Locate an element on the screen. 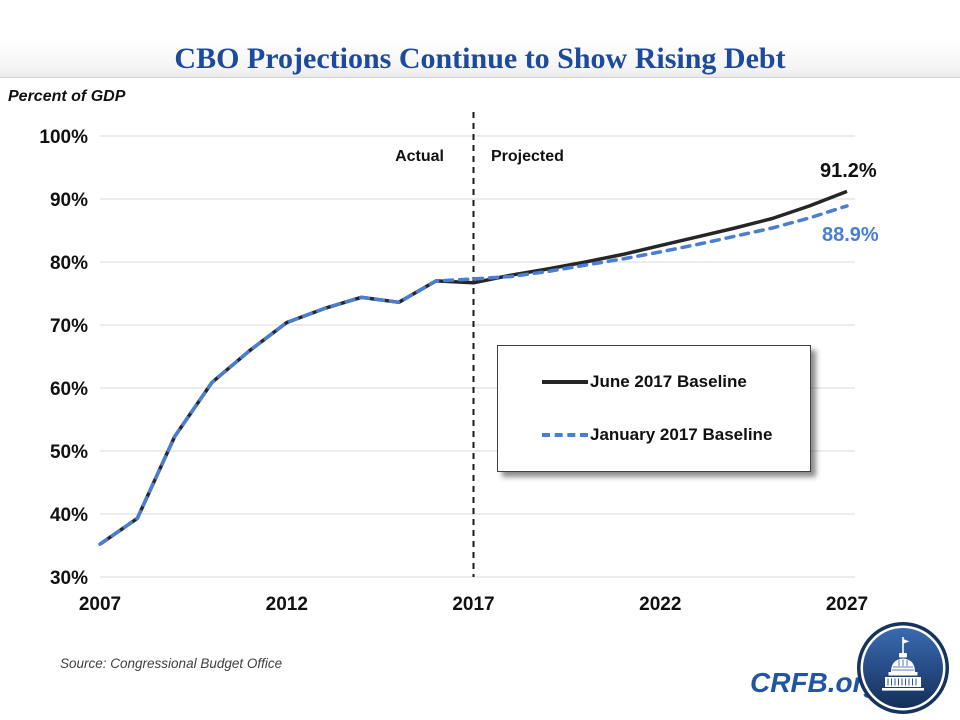  y-axis-labels: 30% 40% 50% 60% 70% 80% 90% 100% is located at coordinates (63, 358).